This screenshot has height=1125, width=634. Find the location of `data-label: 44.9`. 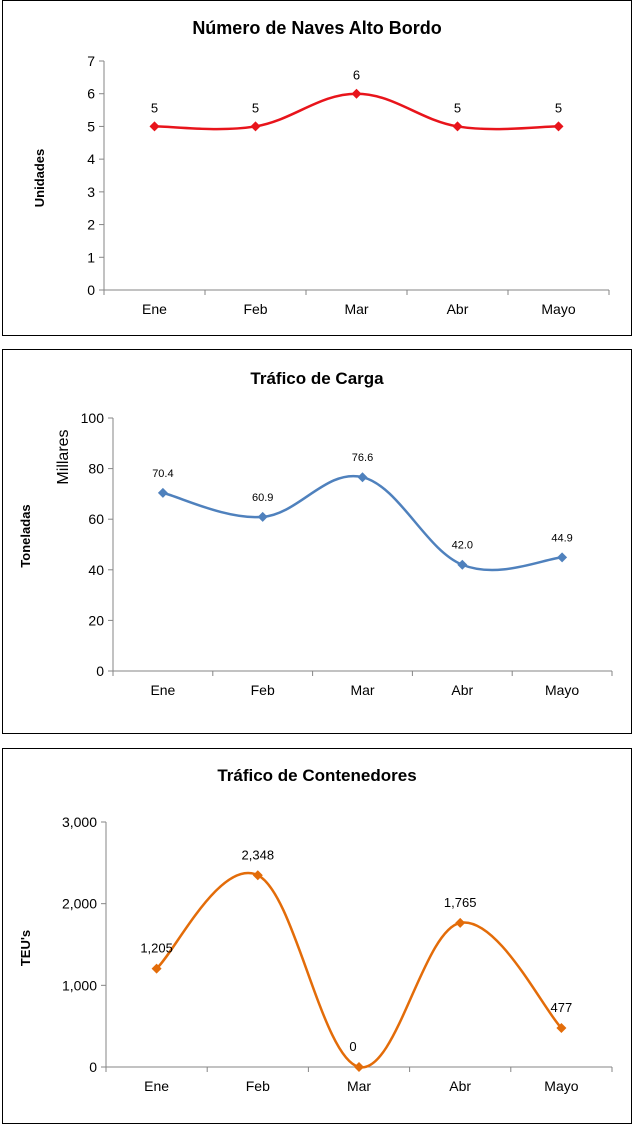

data-label: 44.9 is located at coordinates (561, 538).